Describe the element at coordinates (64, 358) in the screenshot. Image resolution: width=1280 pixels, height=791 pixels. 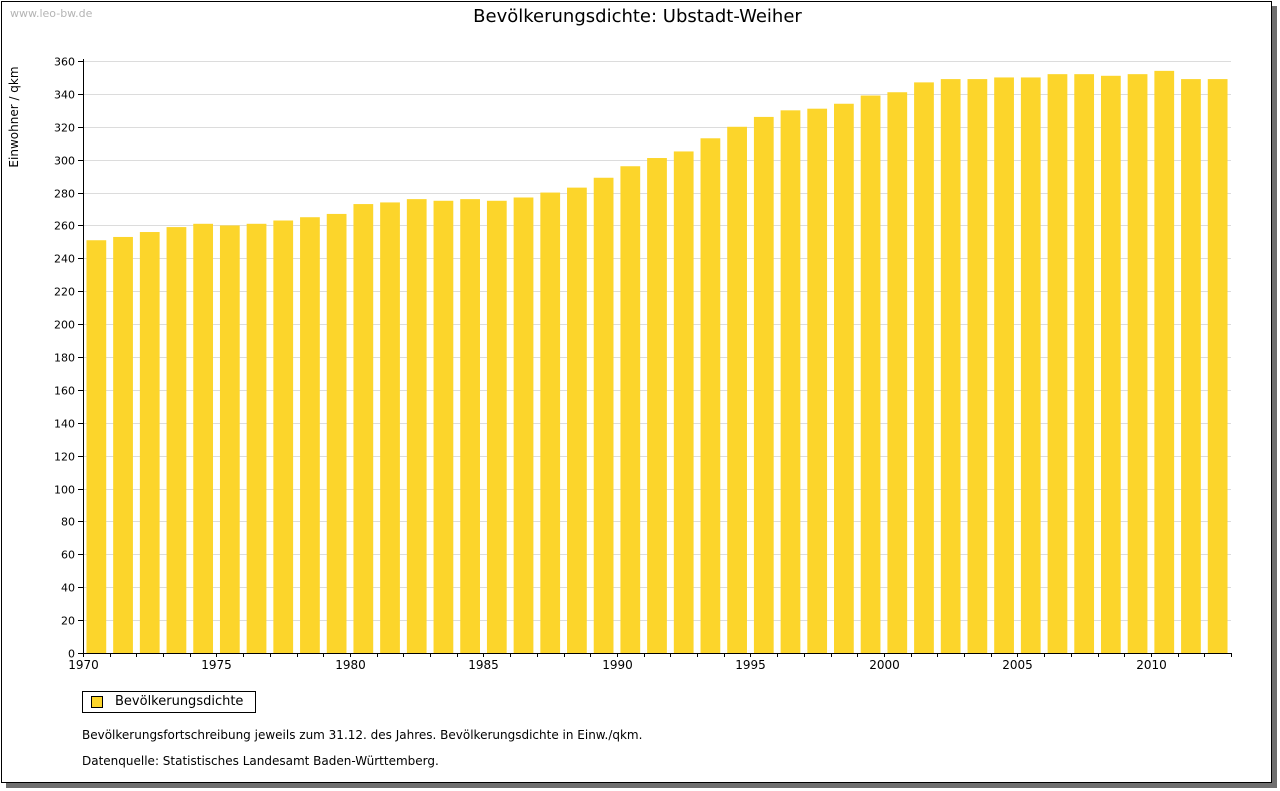
I see `y-tick-label: 180` at that location.